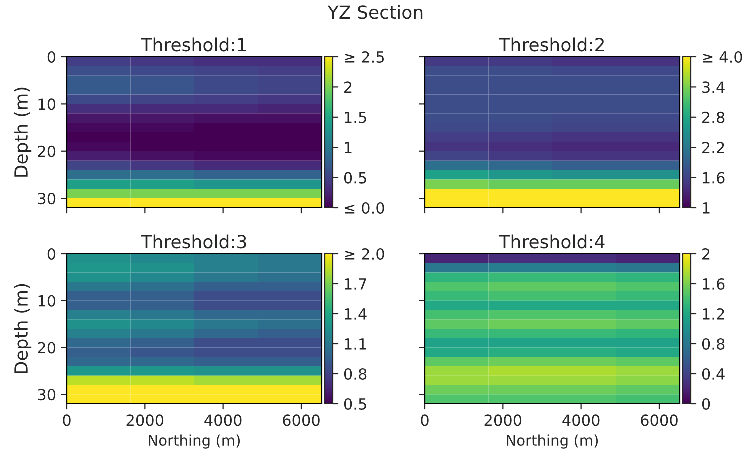 This screenshot has width=752, height=454. Describe the element at coordinates (364, 208) in the screenshot. I see `color-bar-label: ≤ 0.0` at that location.